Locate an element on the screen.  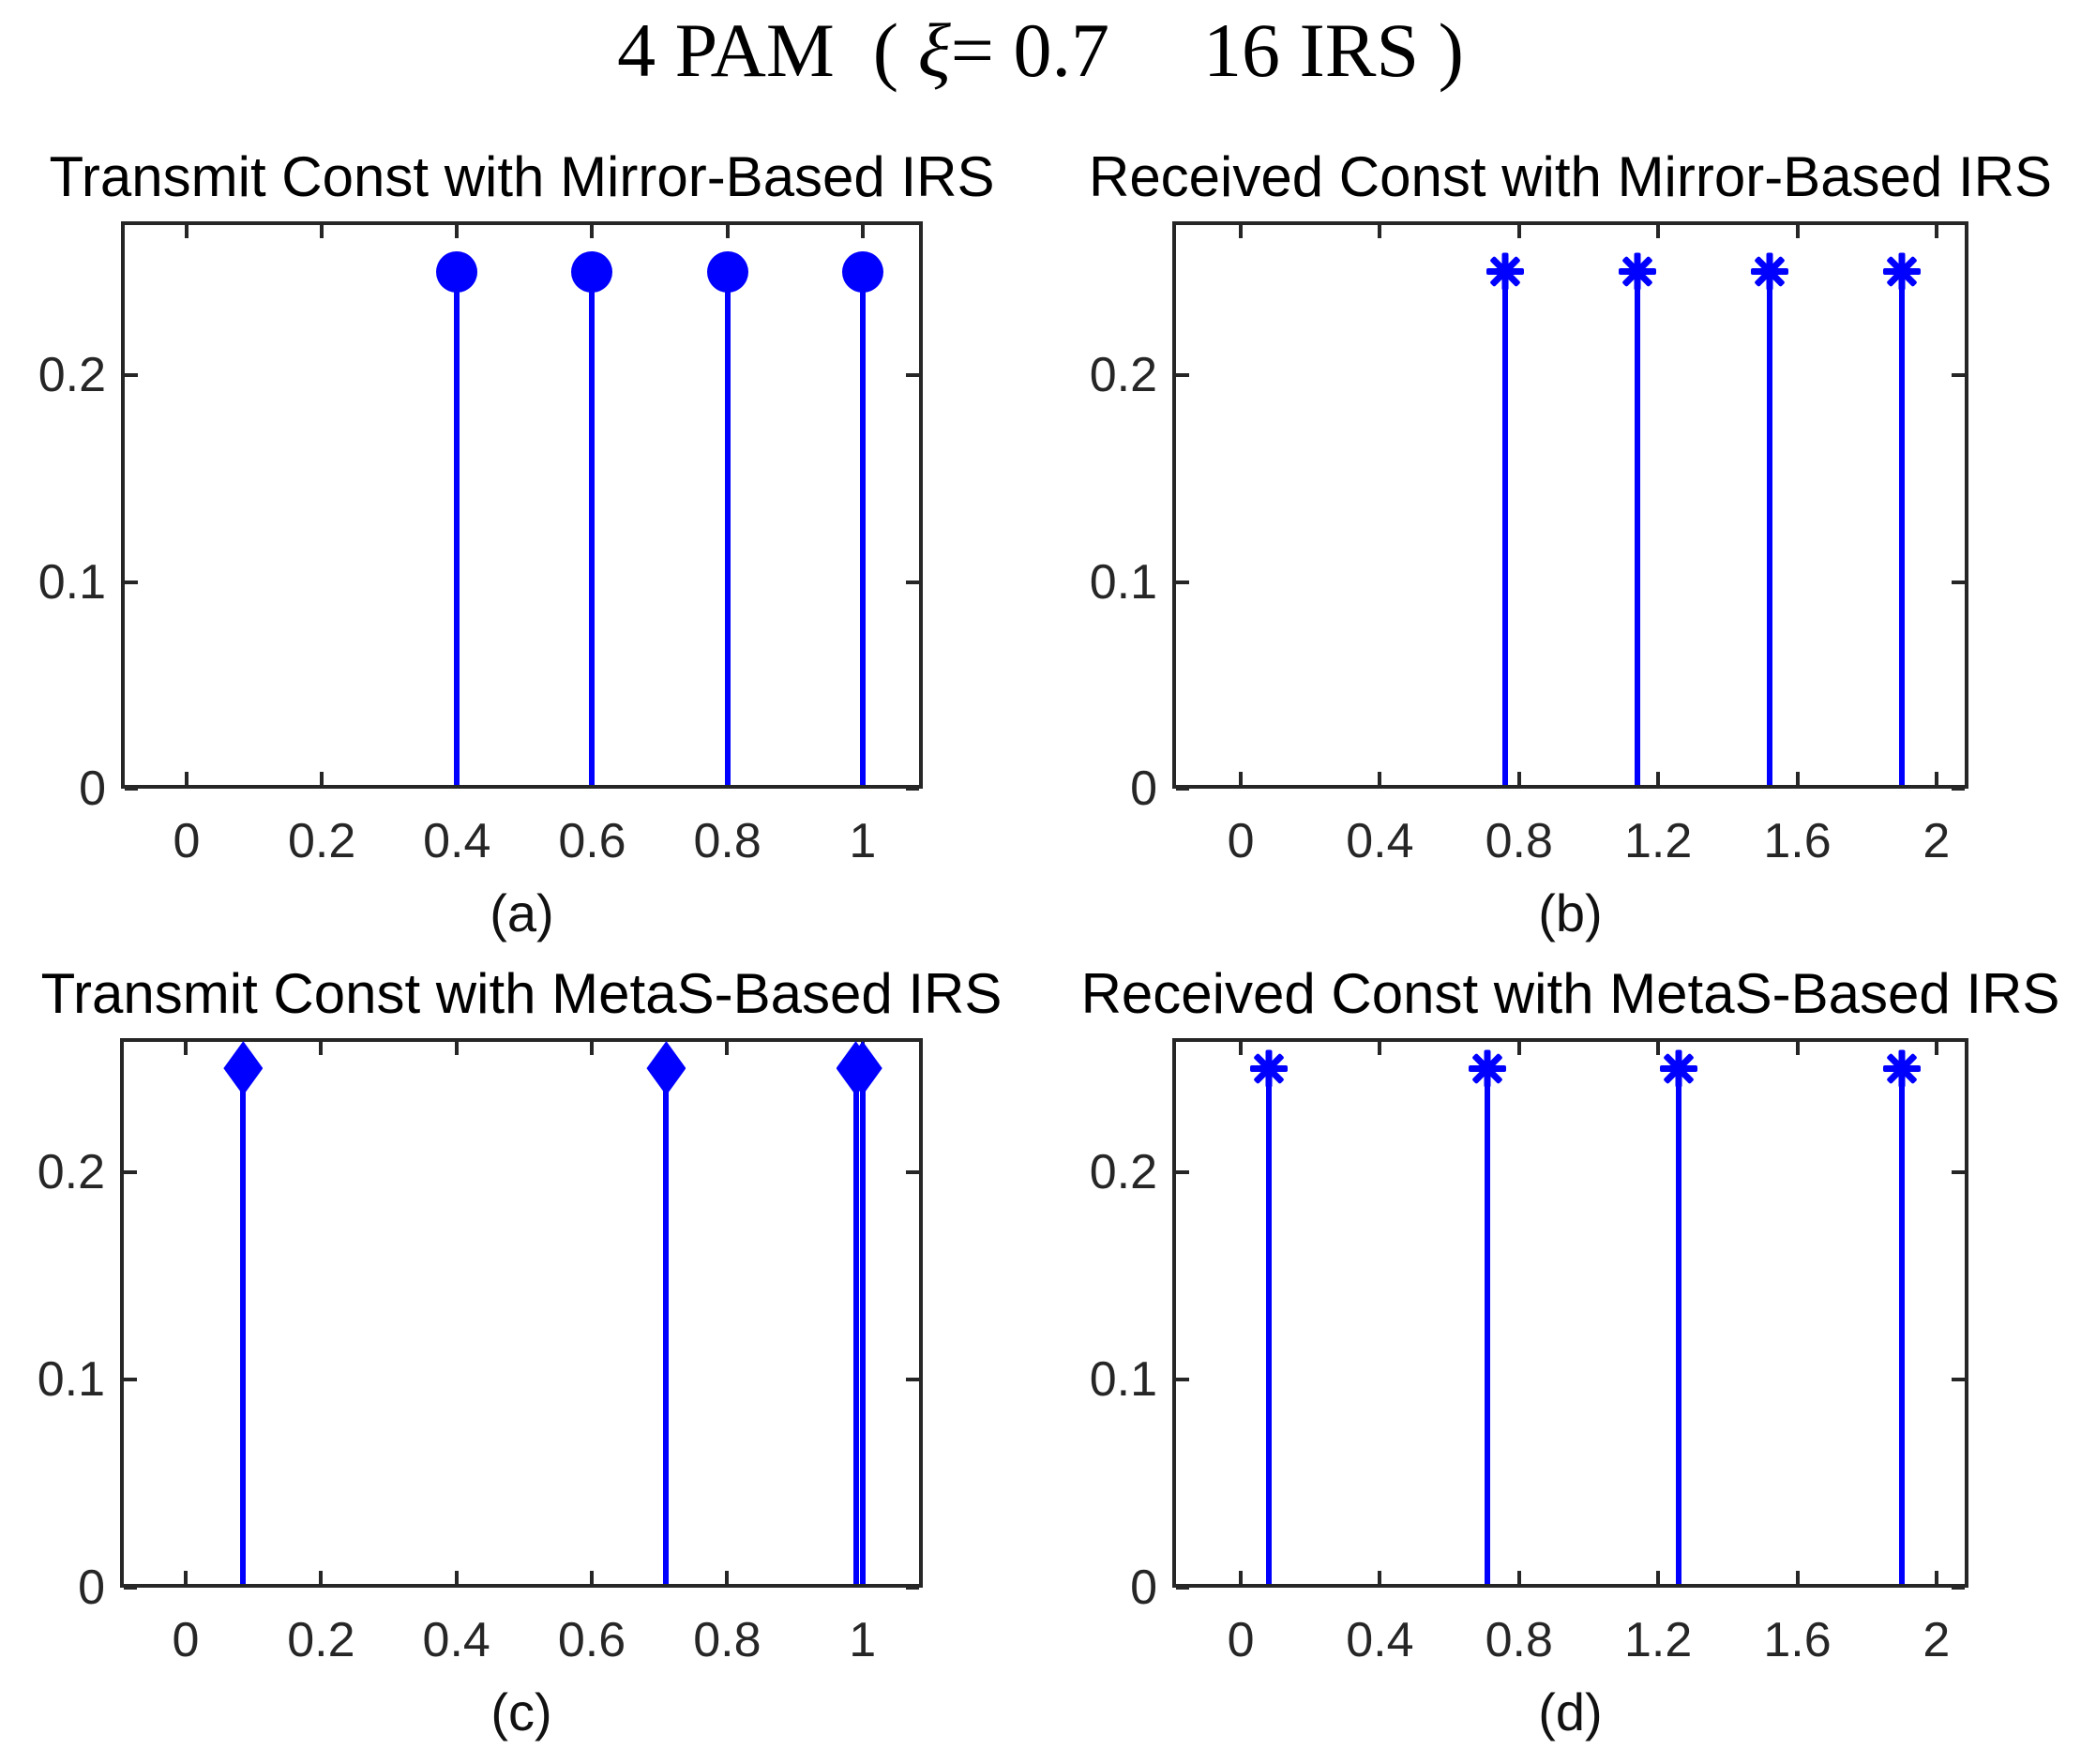
subplot-title-a: Transmit Const with Mirror-Based IRS is located at coordinates (522, 176).